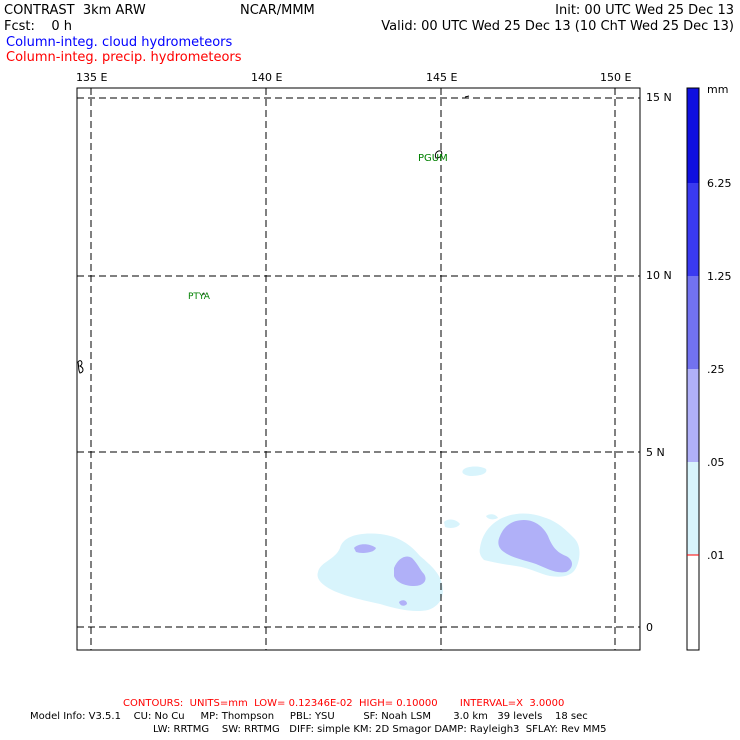  Describe the element at coordinates (649, 627) in the screenshot. I see `lat-label-0: 0` at that location.